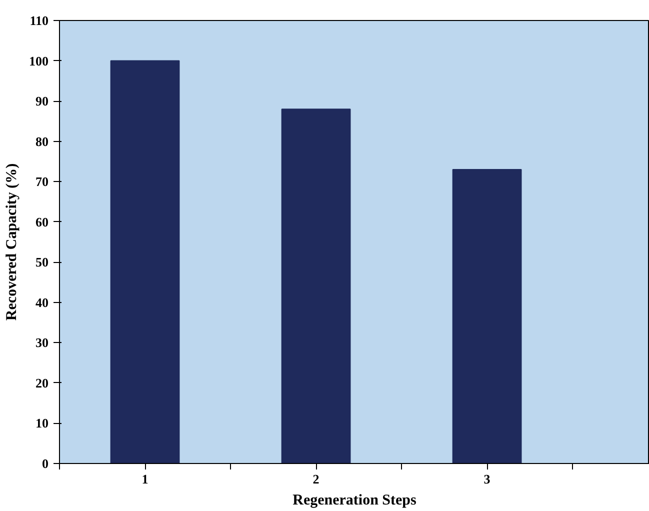 The width and height of the screenshot is (649, 511). What do you see at coordinates (42, 182) in the screenshot?
I see `y-tick-label: 70` at bounding box center [42, 182].